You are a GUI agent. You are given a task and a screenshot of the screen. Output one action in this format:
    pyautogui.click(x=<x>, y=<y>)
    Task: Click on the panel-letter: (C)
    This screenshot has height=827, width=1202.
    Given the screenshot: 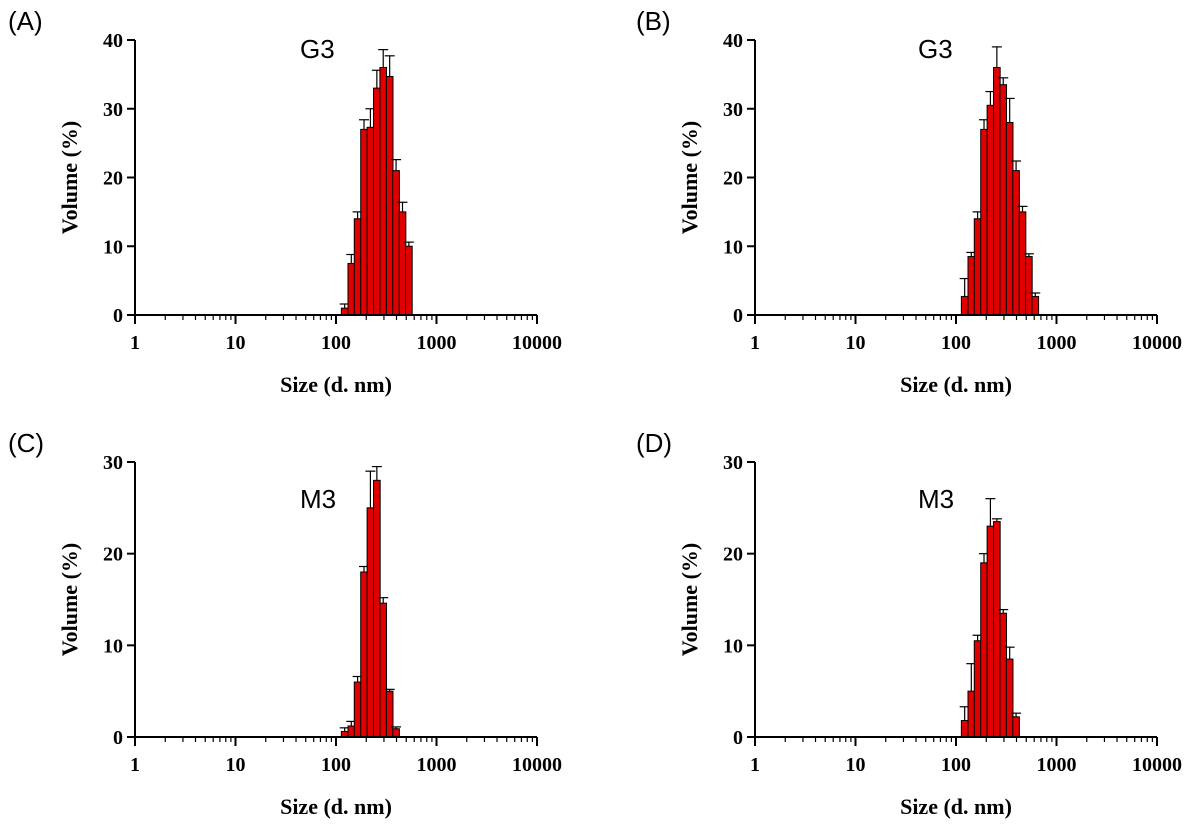 What is the action you would take?
    pyautogui.click(x=26, y=443)
    